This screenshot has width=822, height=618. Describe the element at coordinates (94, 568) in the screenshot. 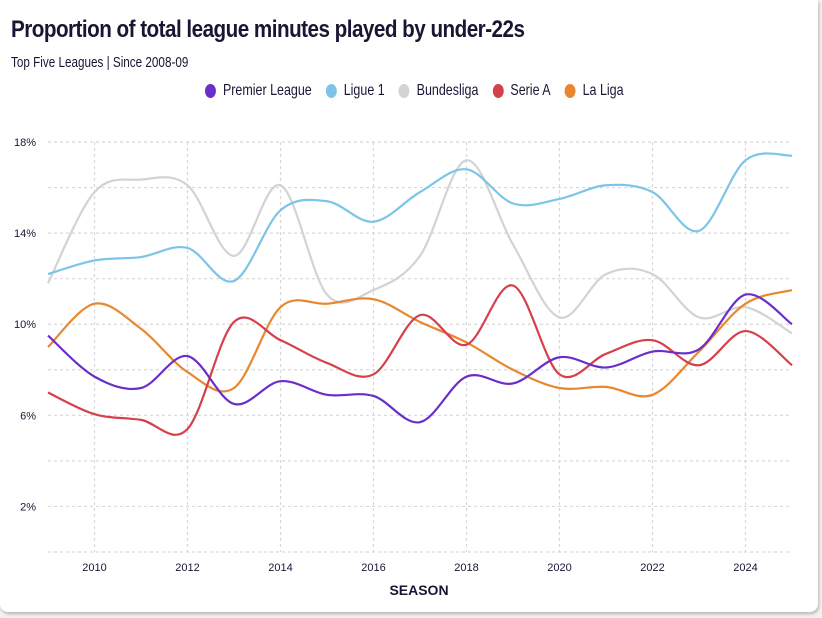

I see `x-tick-label: 2010` at that location.